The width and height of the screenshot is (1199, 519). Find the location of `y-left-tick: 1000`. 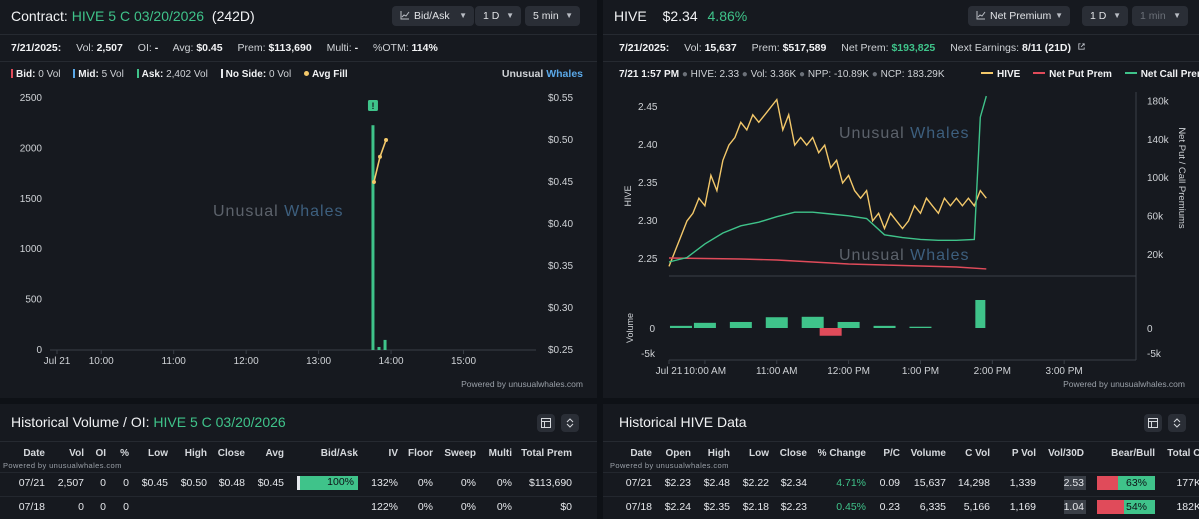

y-left-tick: 1000 is located at coordinates (31, 249).